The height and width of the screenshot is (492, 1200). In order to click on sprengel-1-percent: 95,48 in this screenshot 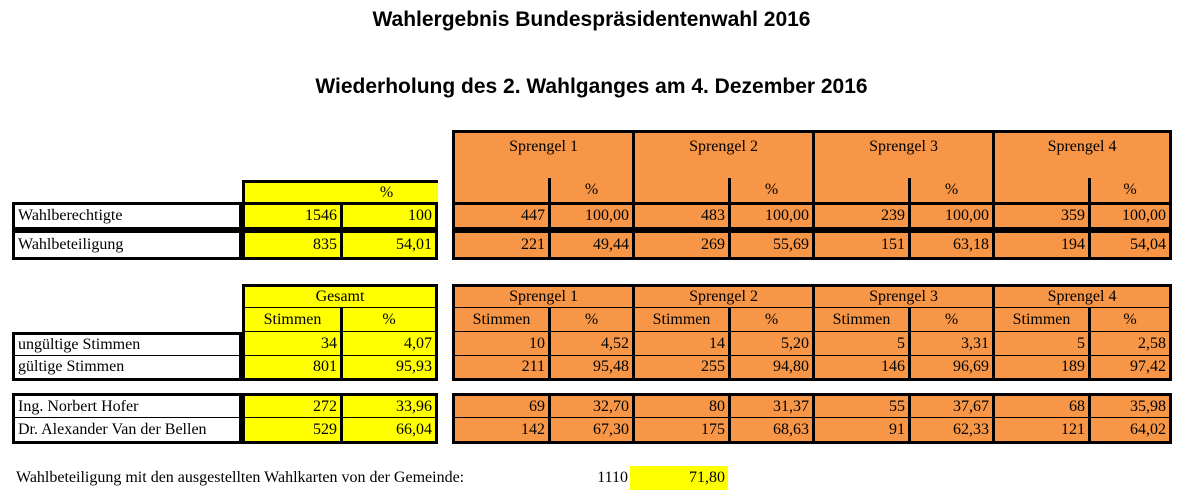, I will do `click(590, 368)`.